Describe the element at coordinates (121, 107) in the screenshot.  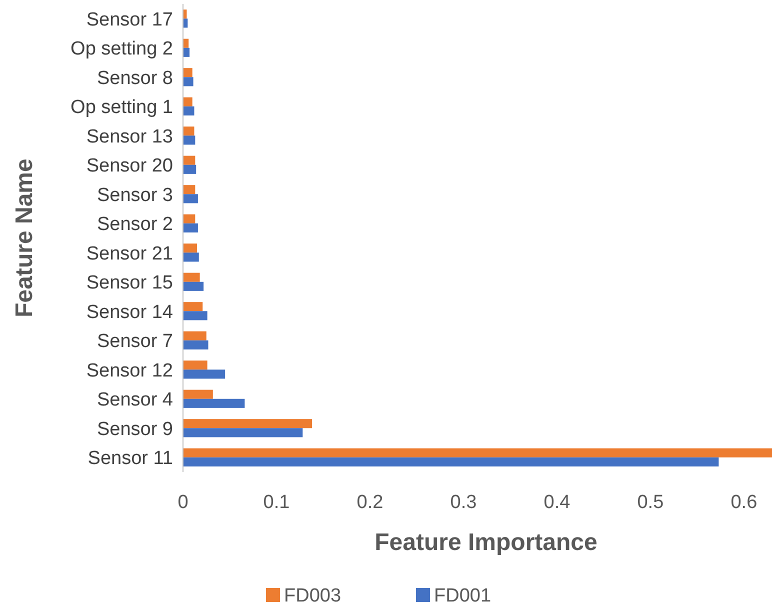
I see `y-tick-label: Op setting 1` at that location.